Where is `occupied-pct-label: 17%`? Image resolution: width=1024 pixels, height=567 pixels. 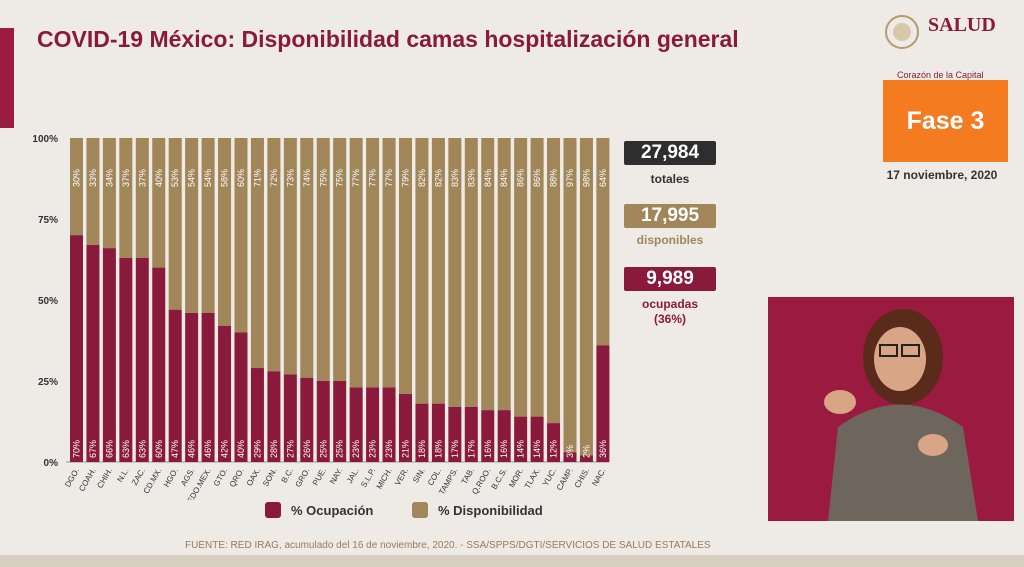
occupied-pct-label: 17% is located at coordinates (471, 449).